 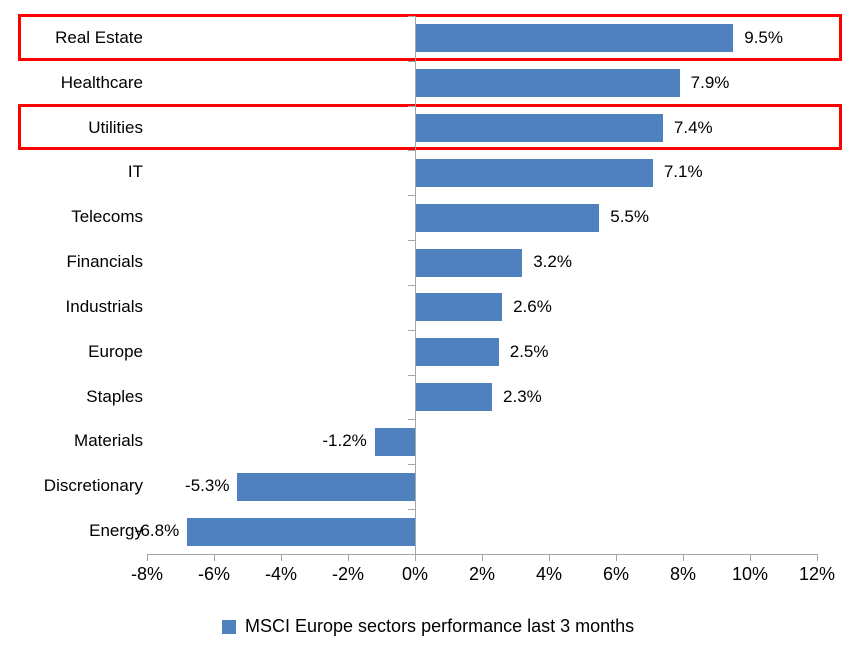 What do you see at coordinates (93, 486) in the screenshot?
I see `category-label: Discretionary` at bounding box center [93, 486].